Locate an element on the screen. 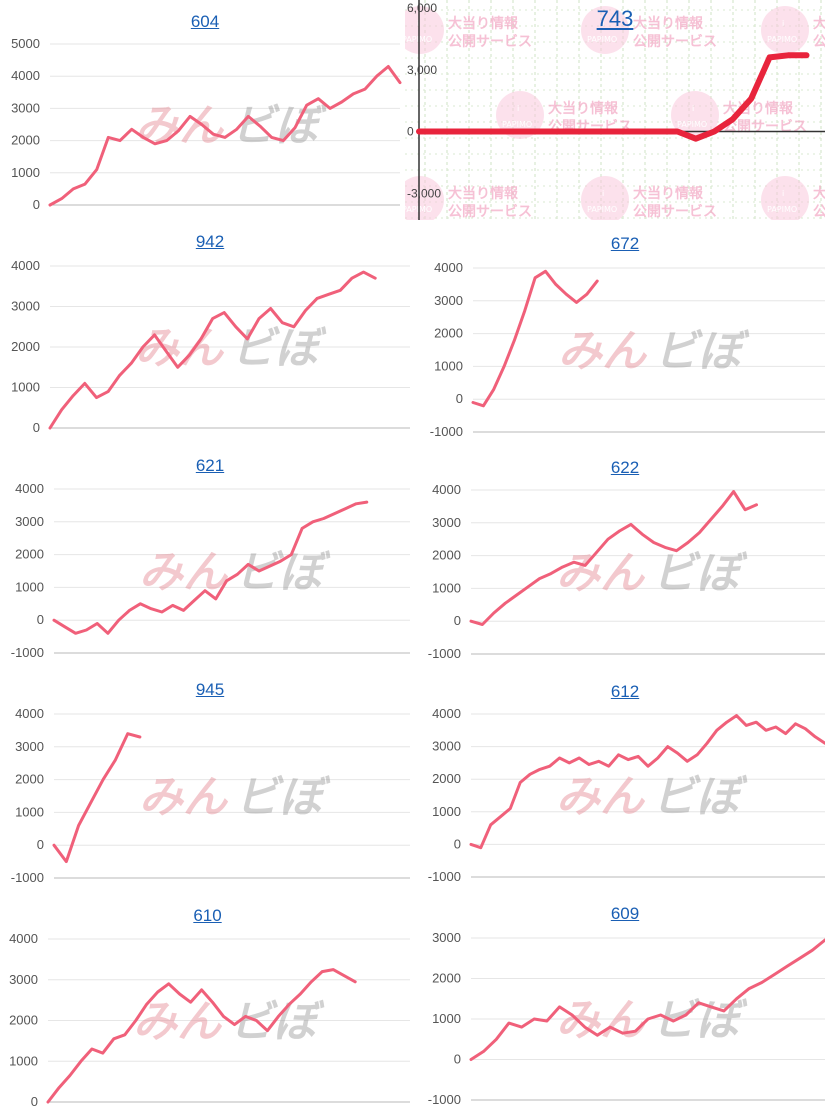 The image size is (825, 1116). chart-672: -1000 0 1000 2000 3000 4000 みん ビぼ is located at coordinates (627, 349).